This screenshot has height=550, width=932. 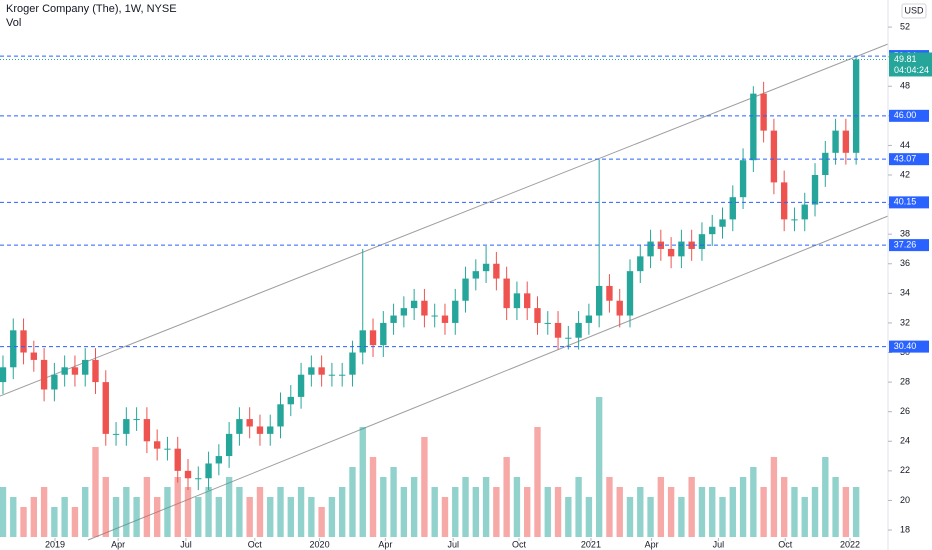 I want to click on last-price-tag, so click(x=910, y=64).